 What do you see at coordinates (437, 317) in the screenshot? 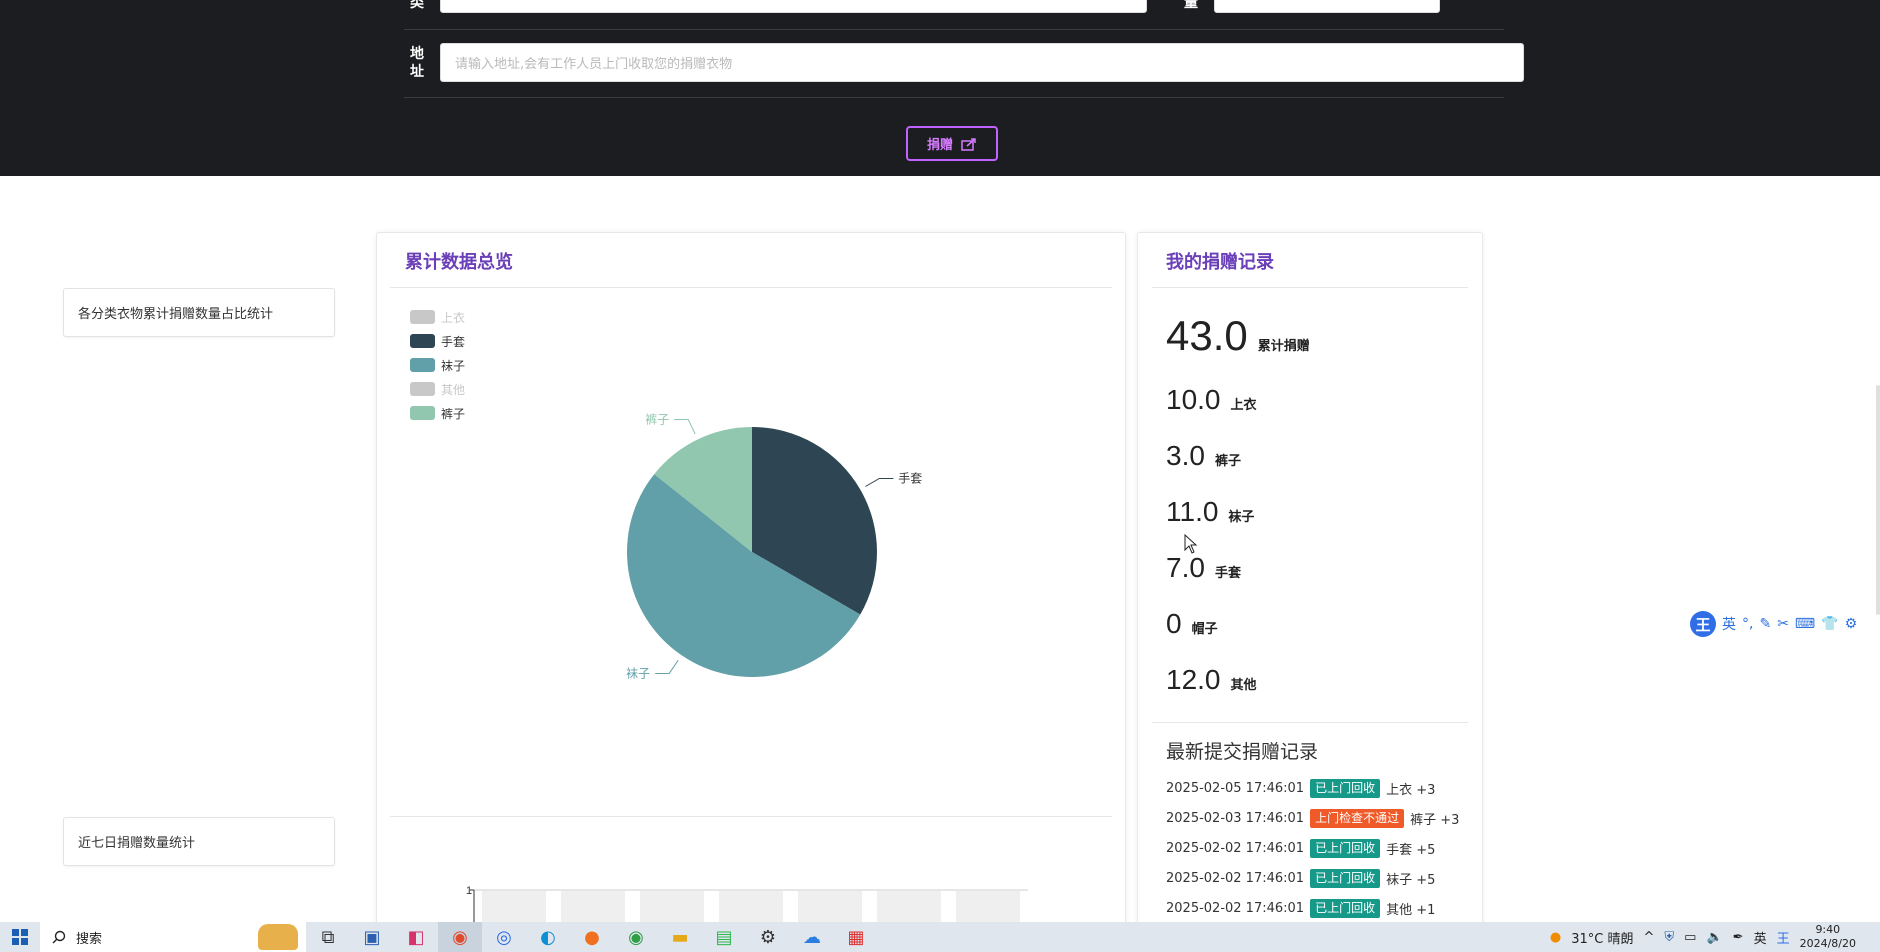
I see `legend-item-shirt: 上衣` at bounding box center [437, 317].